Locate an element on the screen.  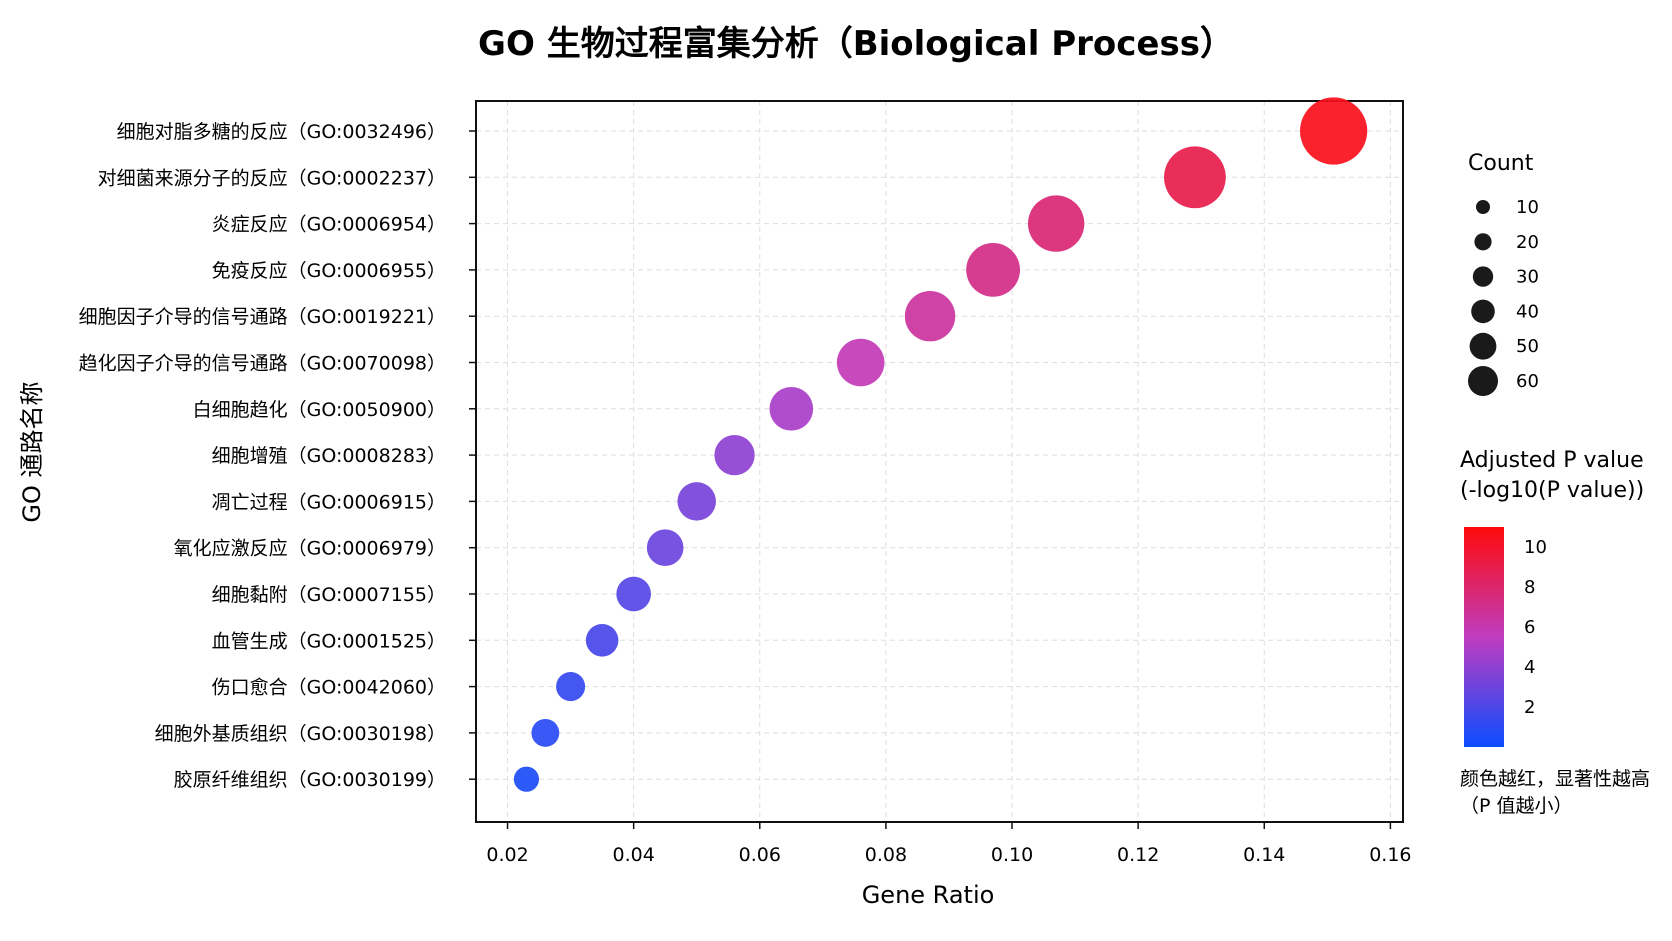
y-axis-title: GO 通路名称 is located at coordinates (32, 451).